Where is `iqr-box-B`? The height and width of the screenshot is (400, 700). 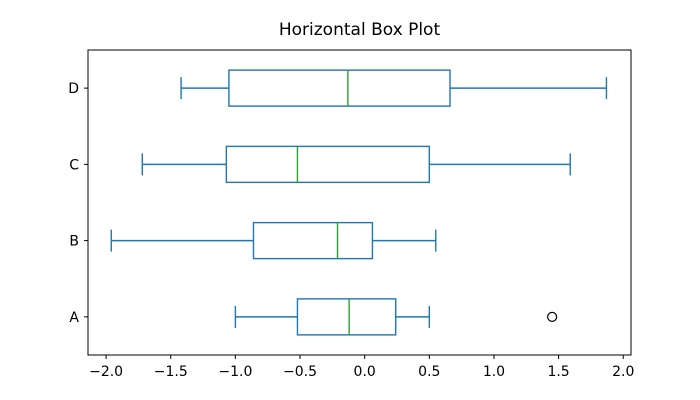
iqr-box-B is located at coordinates (313, 240).